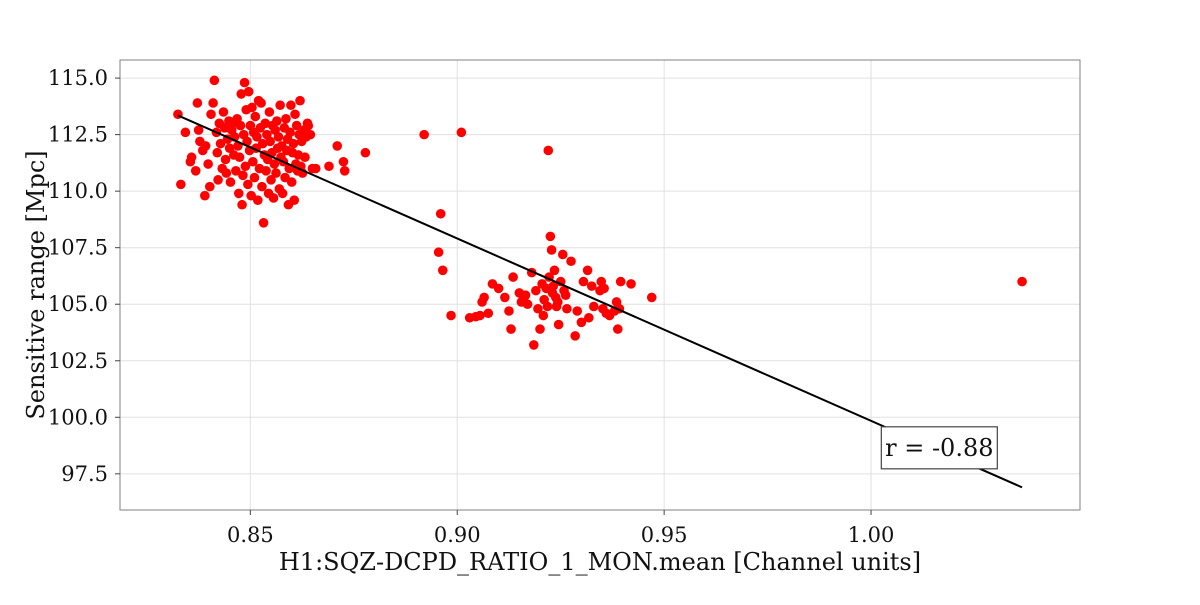 Image resolution: width=1200 pixels, height=605 pixels. Describe the element at coordinates (78, 361) in the screenshot. I see `y-tick-label: 102.5` at that location.